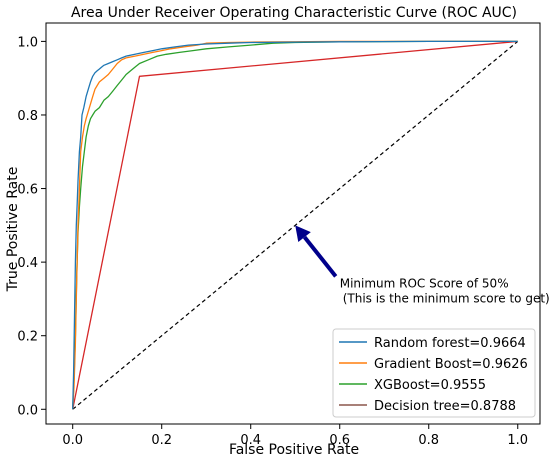  Describe the element at coordinates (27, 116) in the screenshot. I see `y-tick-label: 0.8` at that location.